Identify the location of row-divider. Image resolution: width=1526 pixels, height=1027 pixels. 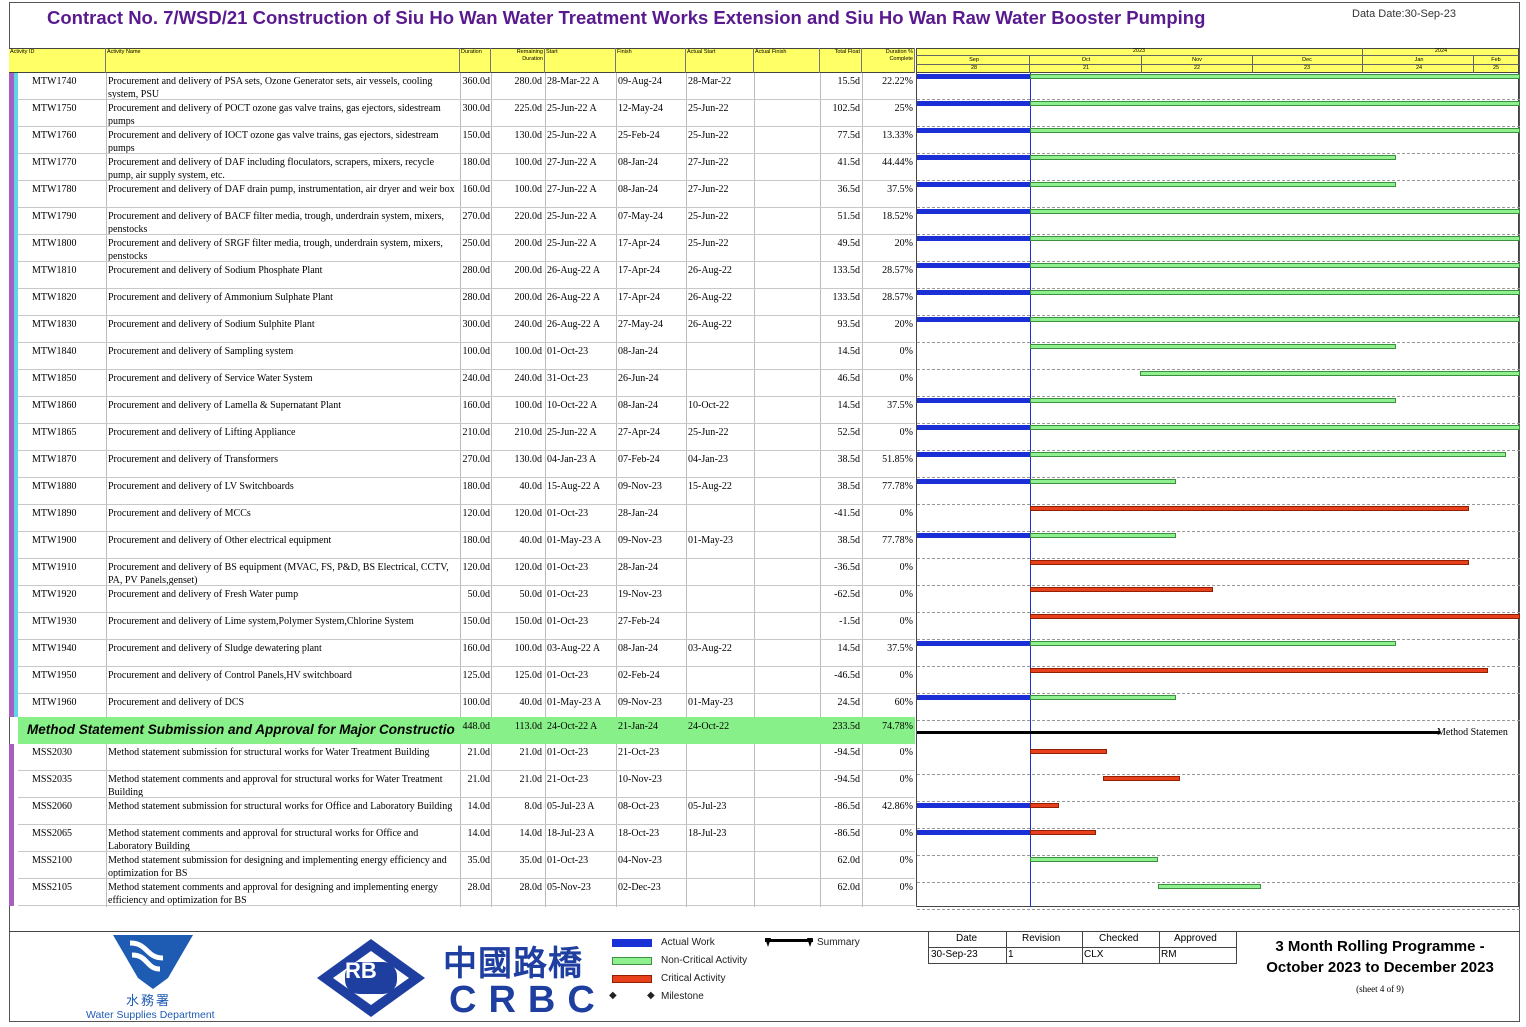
(466, 288).